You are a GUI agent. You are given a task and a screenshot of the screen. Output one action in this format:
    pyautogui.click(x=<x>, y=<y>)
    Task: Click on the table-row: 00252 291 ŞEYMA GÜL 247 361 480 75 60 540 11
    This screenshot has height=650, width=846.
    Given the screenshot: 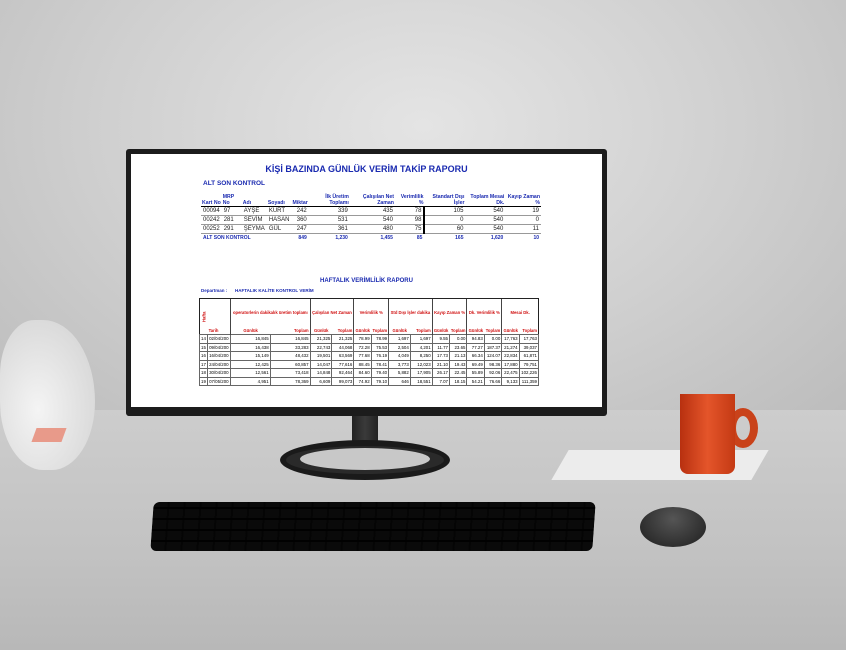 What is the action you would take?
    pyautogui.click(x=371, y=229)
    